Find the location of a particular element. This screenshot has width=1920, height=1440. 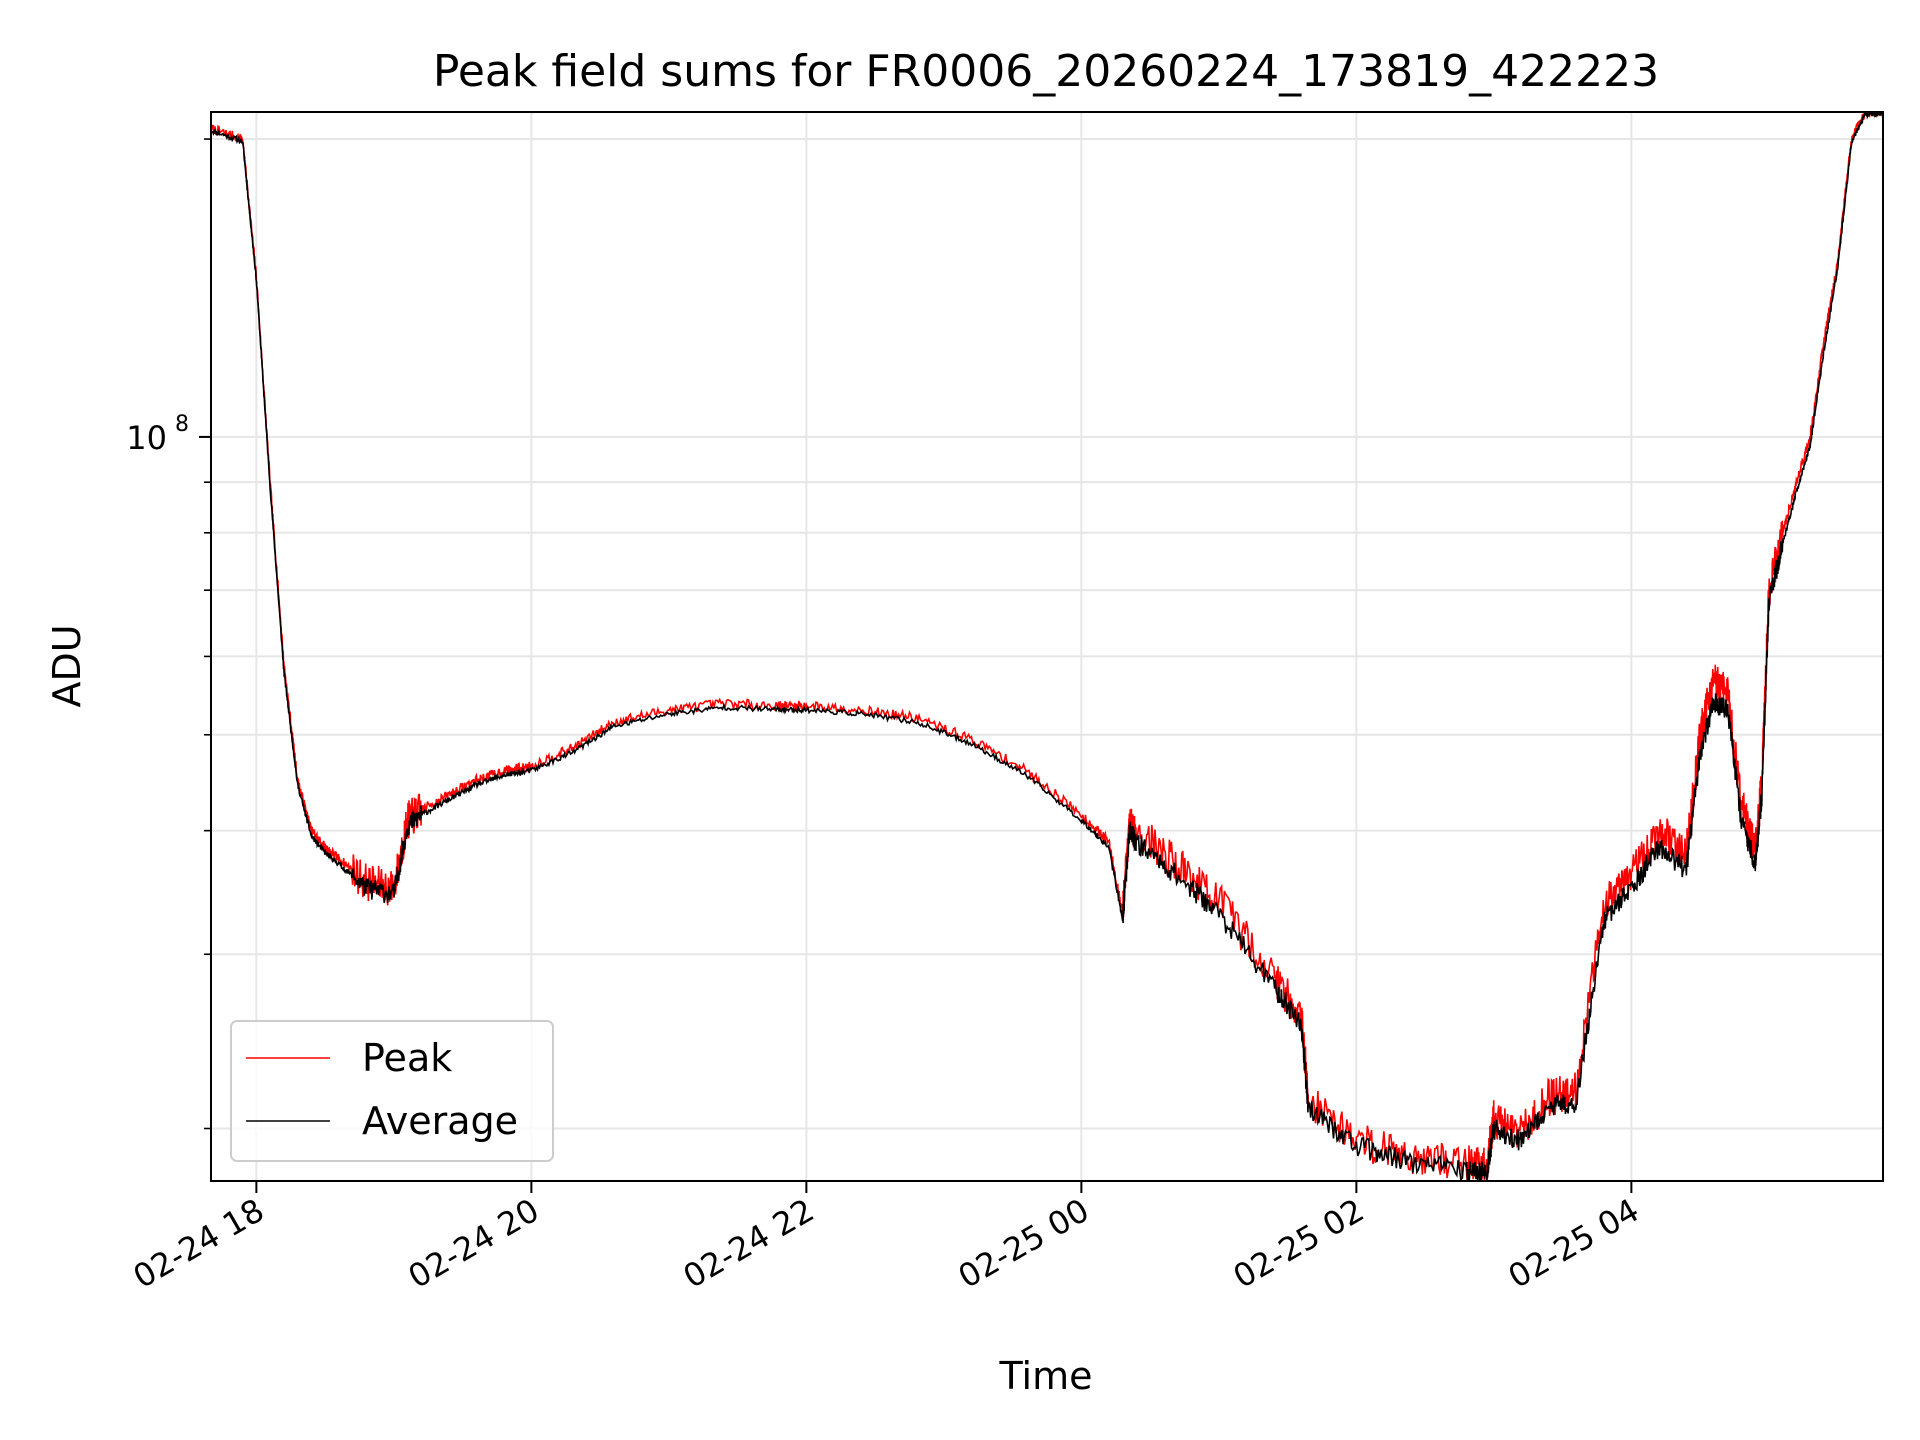

x-axis-label: Time is located at coordinates (1046, 1376).